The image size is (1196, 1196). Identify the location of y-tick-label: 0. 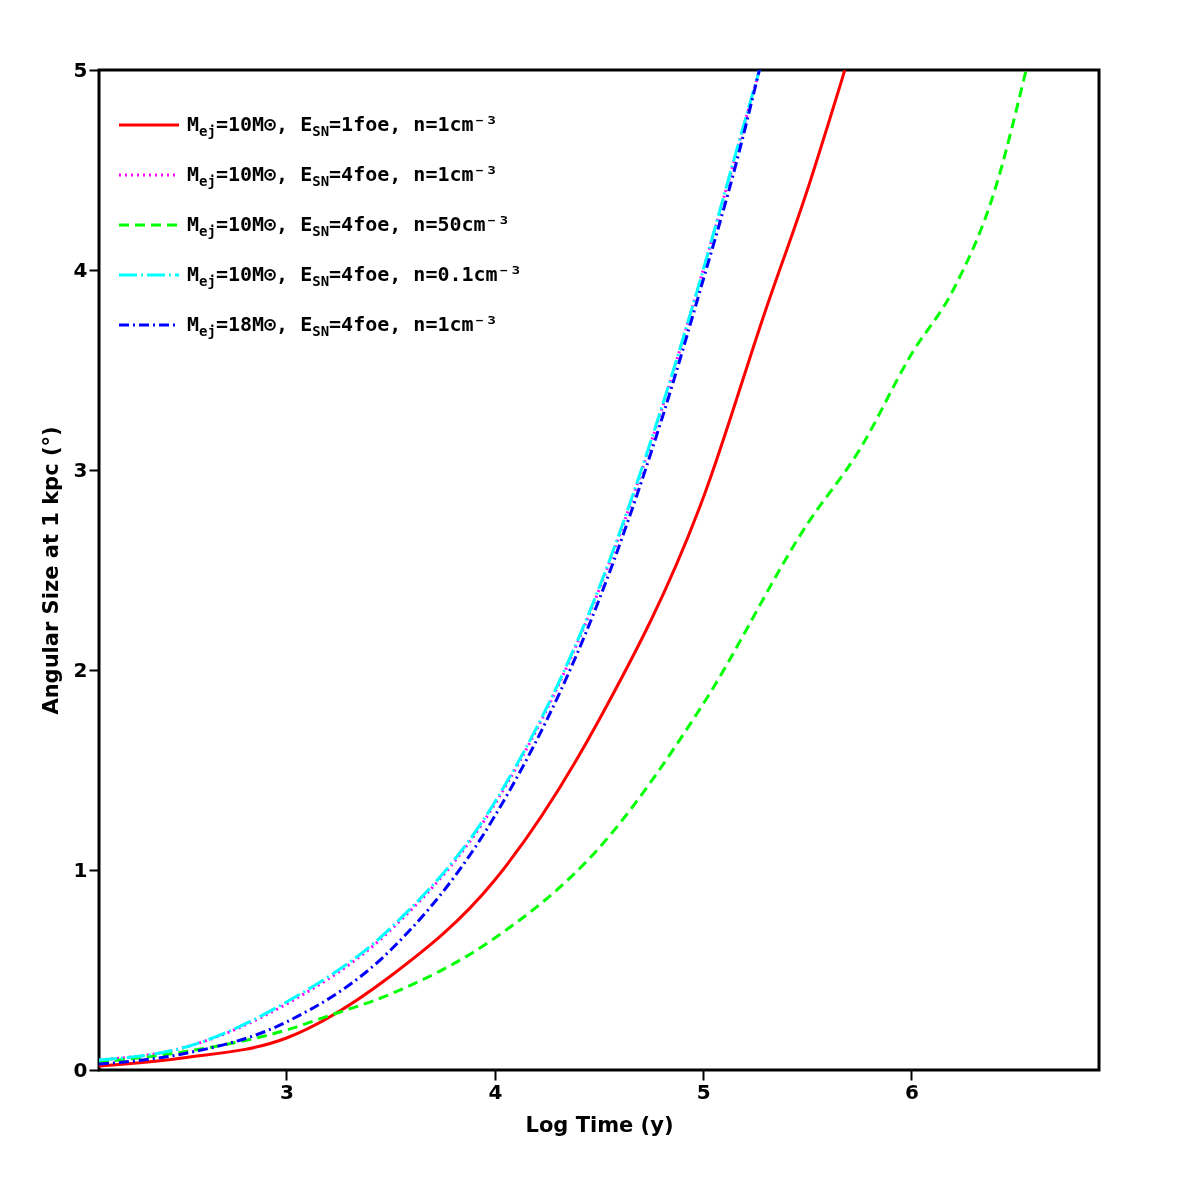
(80, 1069).